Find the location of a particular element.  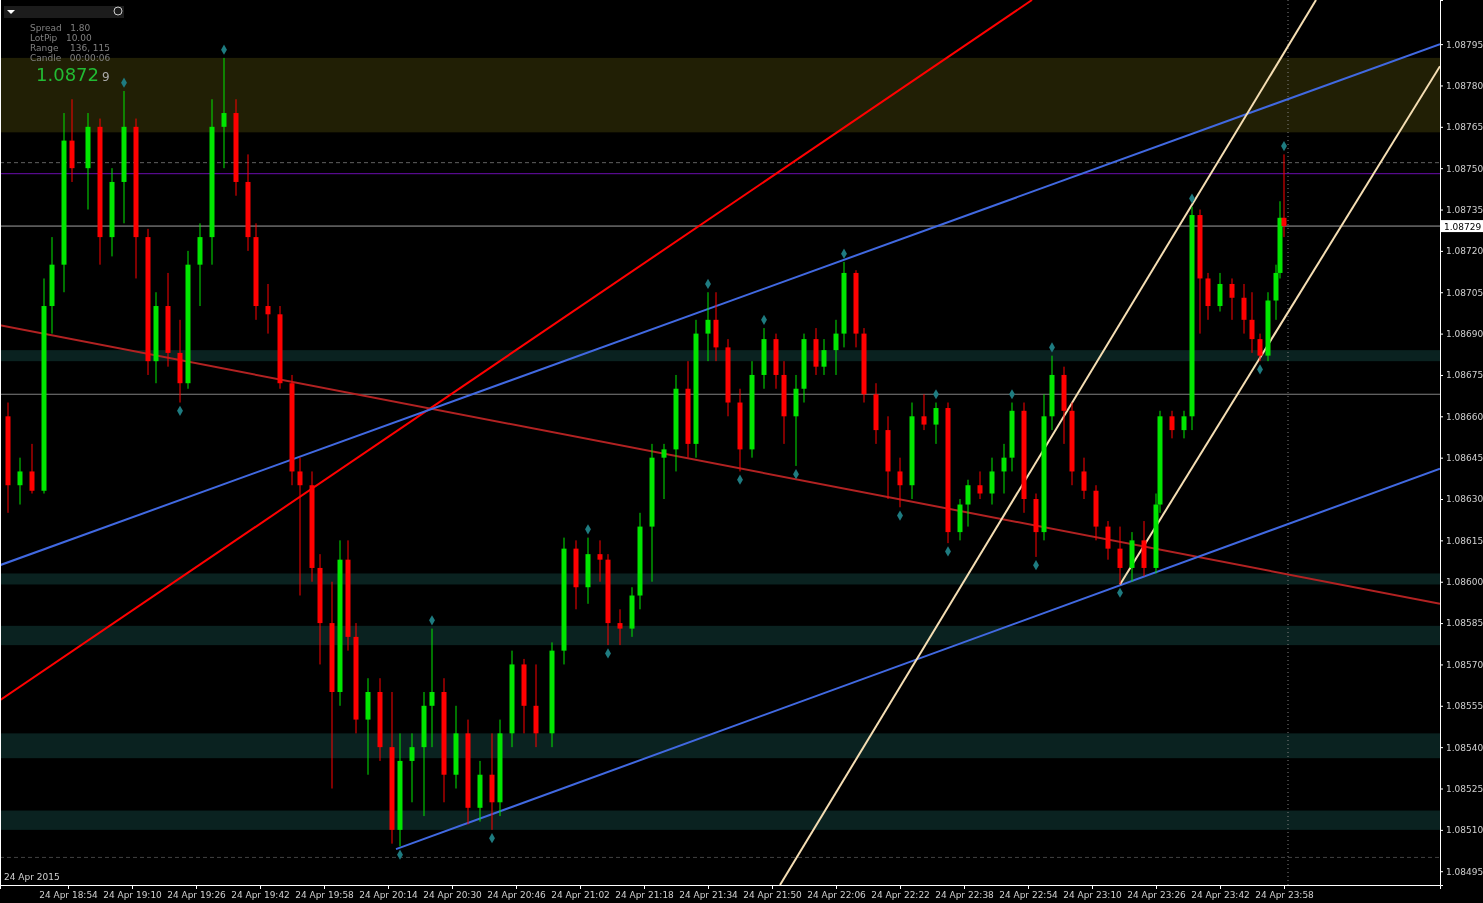

x-tick-label: 24 Apr 21:18 is located at coordinates (645, 895).